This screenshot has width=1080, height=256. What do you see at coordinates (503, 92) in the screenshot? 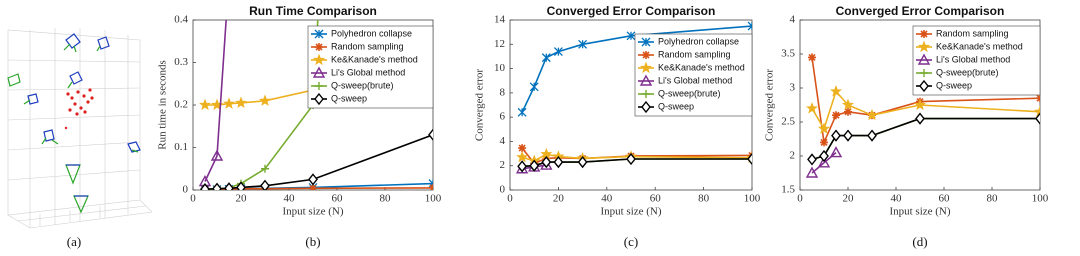
I see `y-tick-label: 8` at bounding box center [503, 92].